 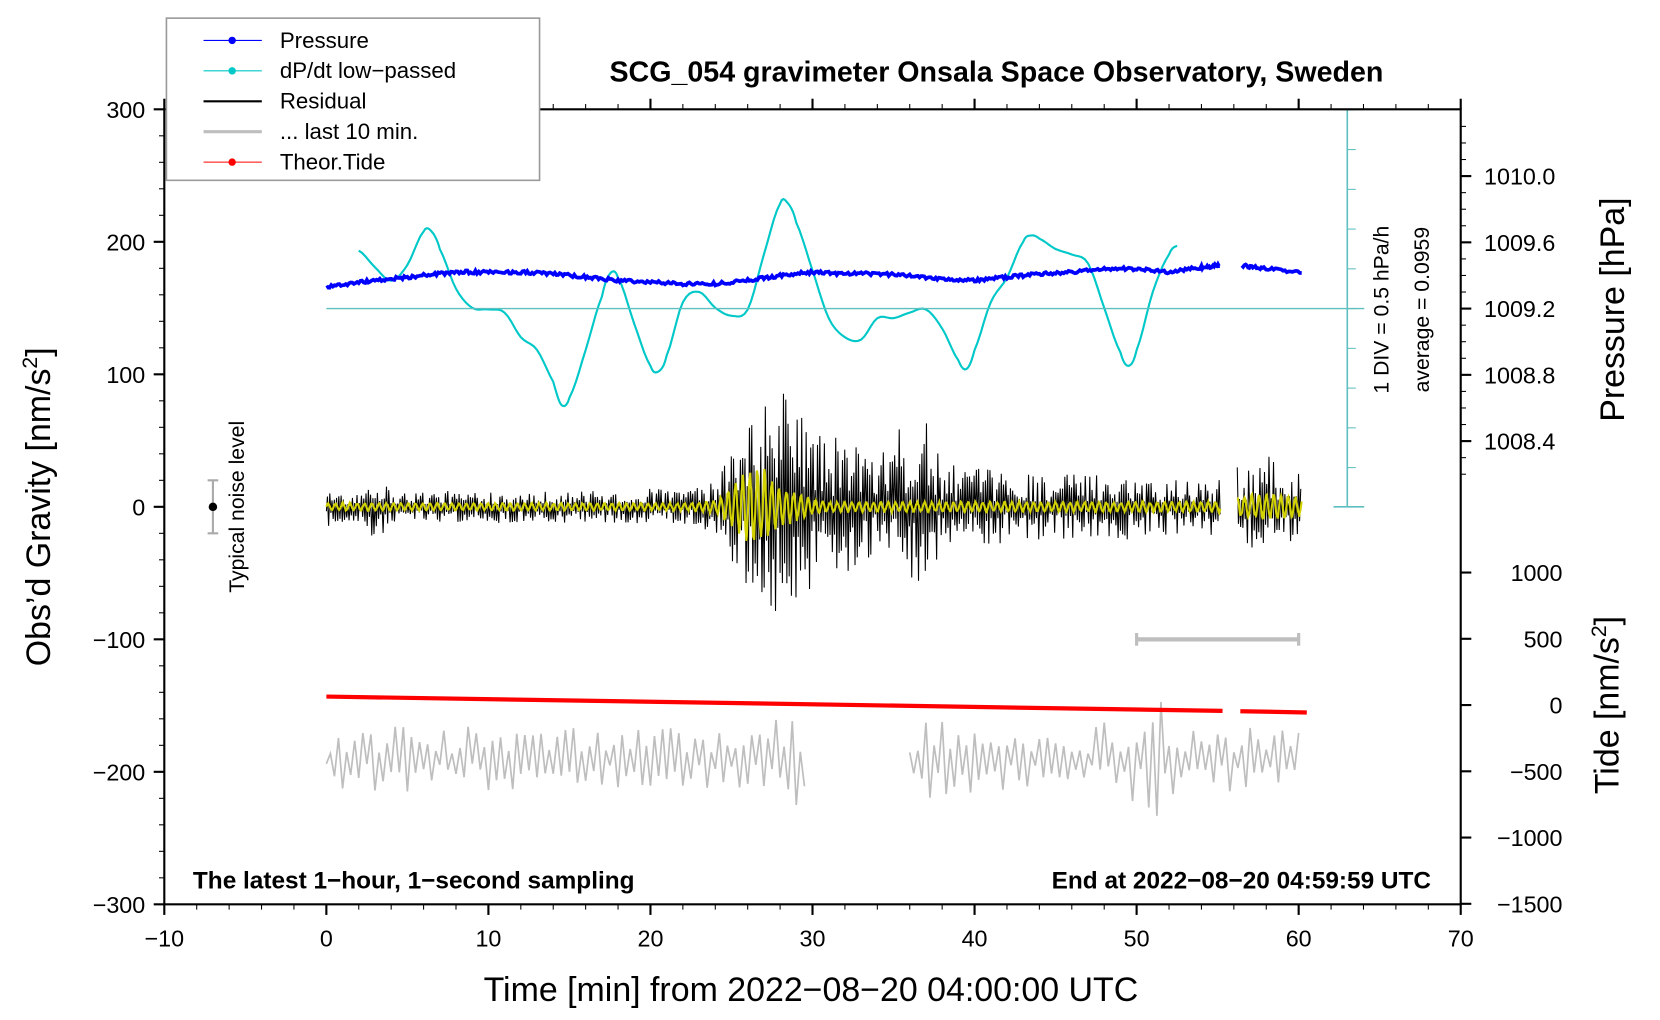 I want to click on tide-tick-label: −500, so click(x=1536, y=772).